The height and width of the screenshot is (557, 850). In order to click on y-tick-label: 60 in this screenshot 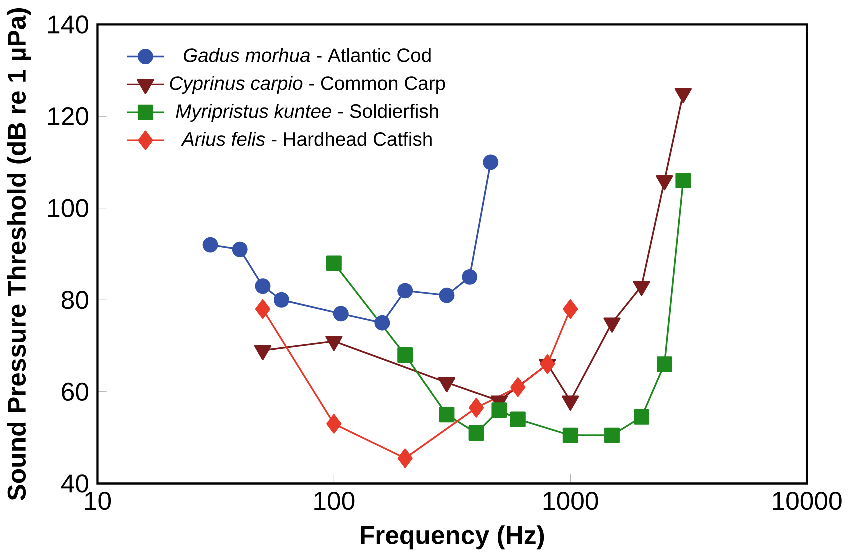, I will do `click(75, 392)`.